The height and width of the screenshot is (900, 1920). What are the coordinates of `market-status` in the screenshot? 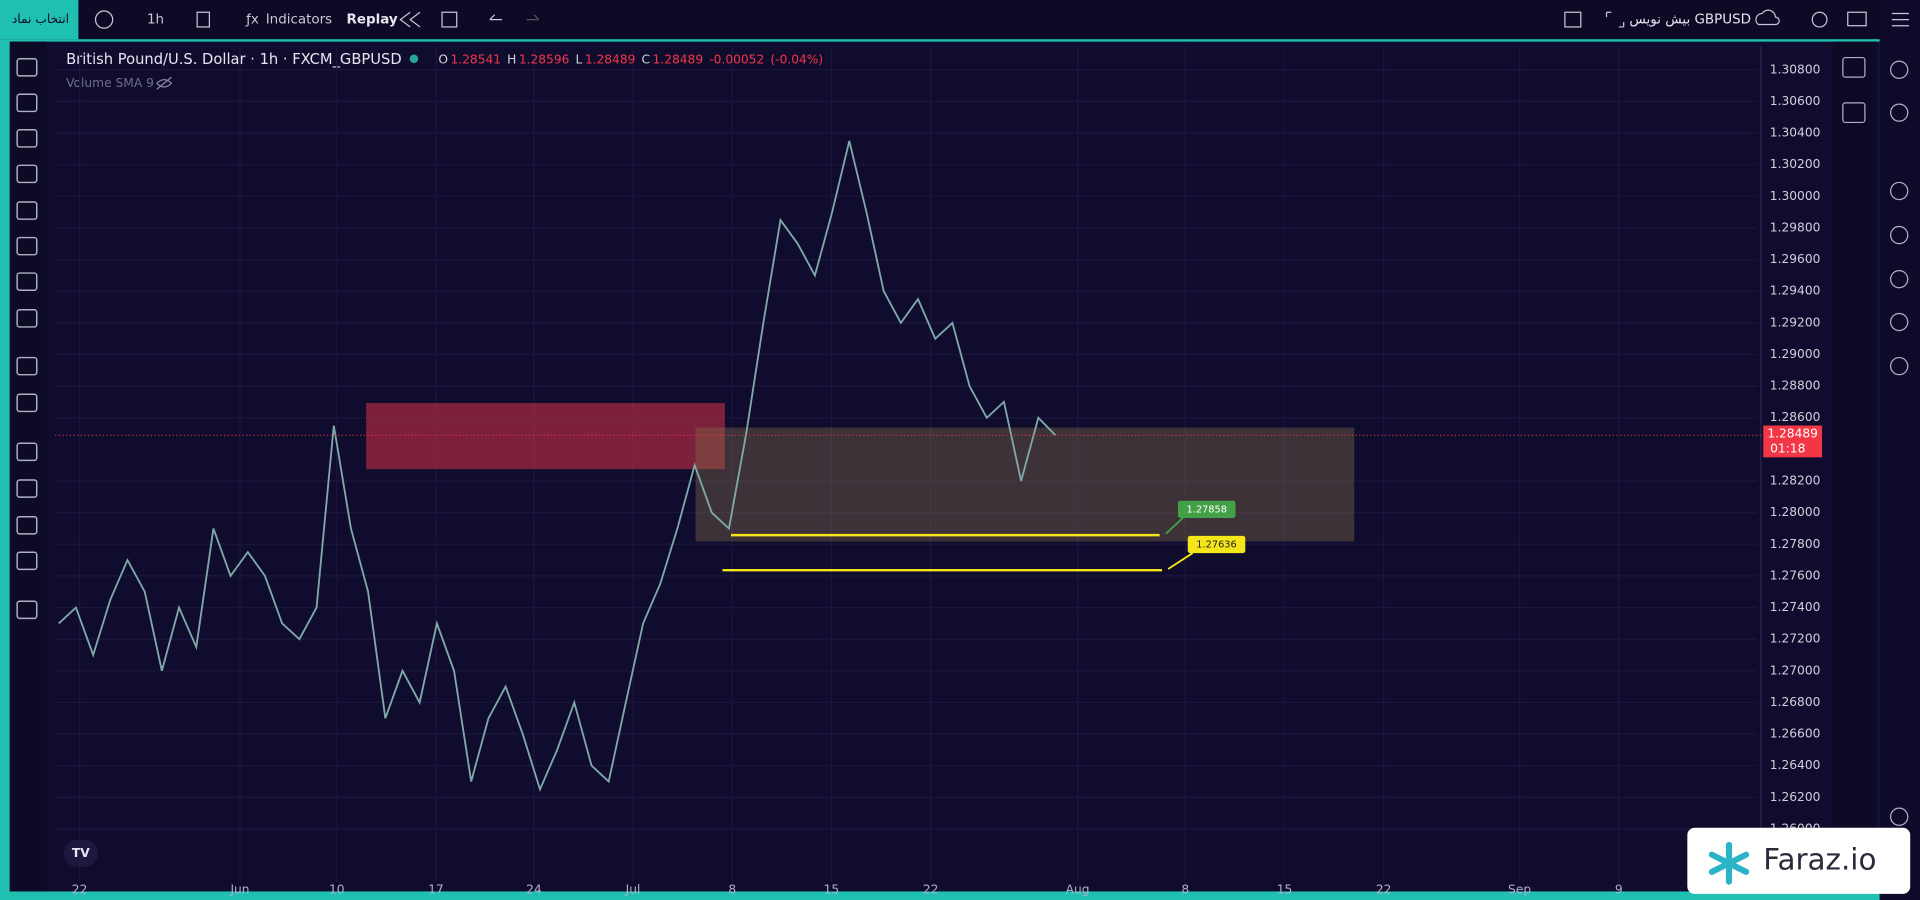 It's located at (414, 59).